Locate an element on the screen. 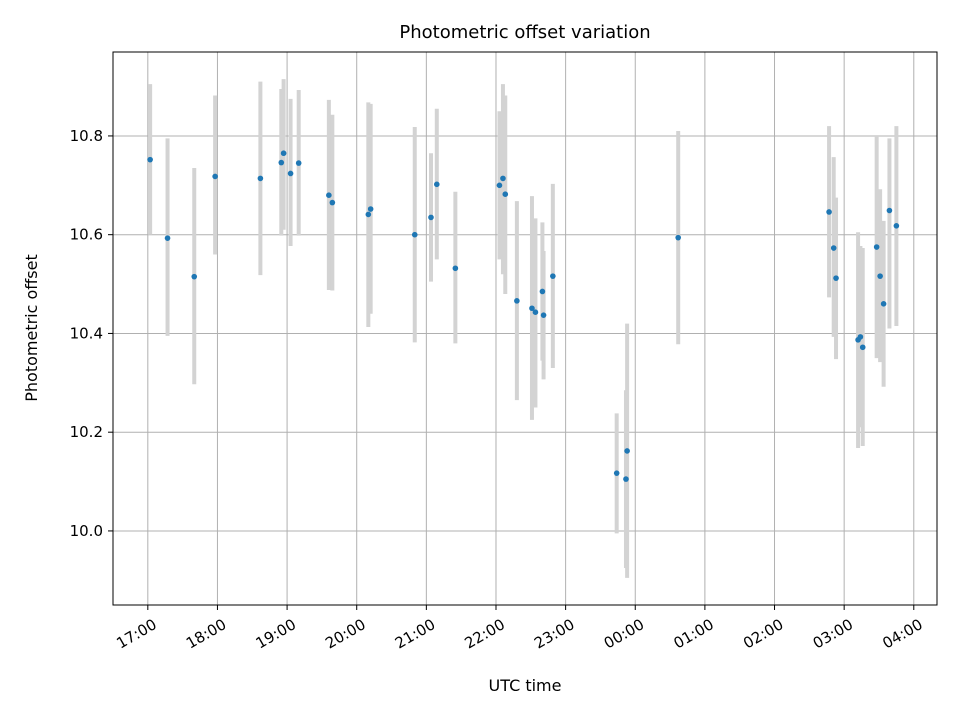 This screenshot has width=960, height=720. y-tick-label: 10.8 is located at coordinates (86, 136).